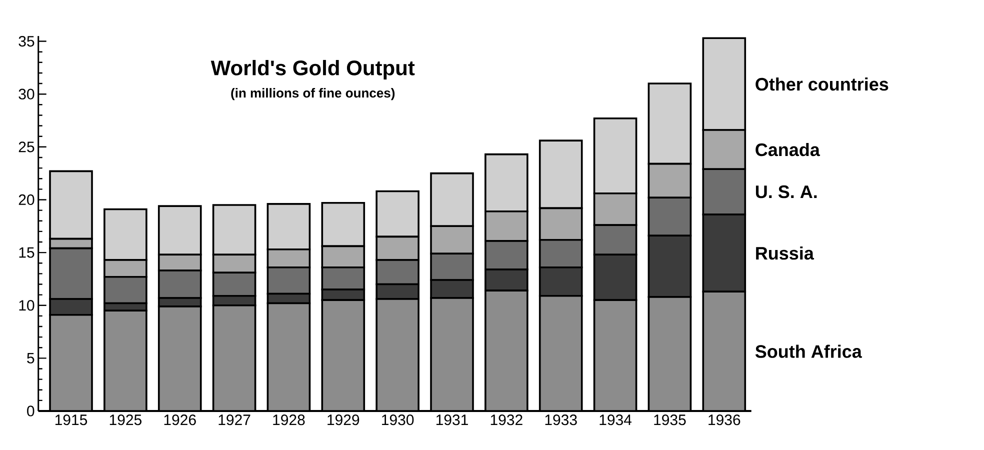 Image resolution: width=984 pixels, height=450 pixels. I want to click on y-tick-label: 0, so click(30, 411).